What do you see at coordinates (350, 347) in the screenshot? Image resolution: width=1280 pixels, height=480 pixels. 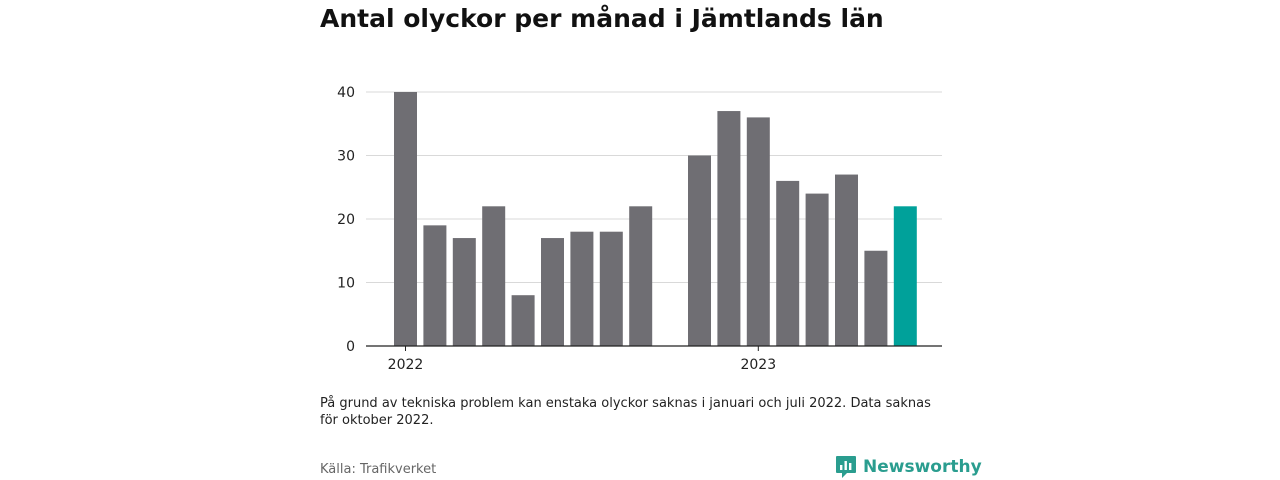 I see `y-tick-label-0: 0` at bounding box center [350, 347].